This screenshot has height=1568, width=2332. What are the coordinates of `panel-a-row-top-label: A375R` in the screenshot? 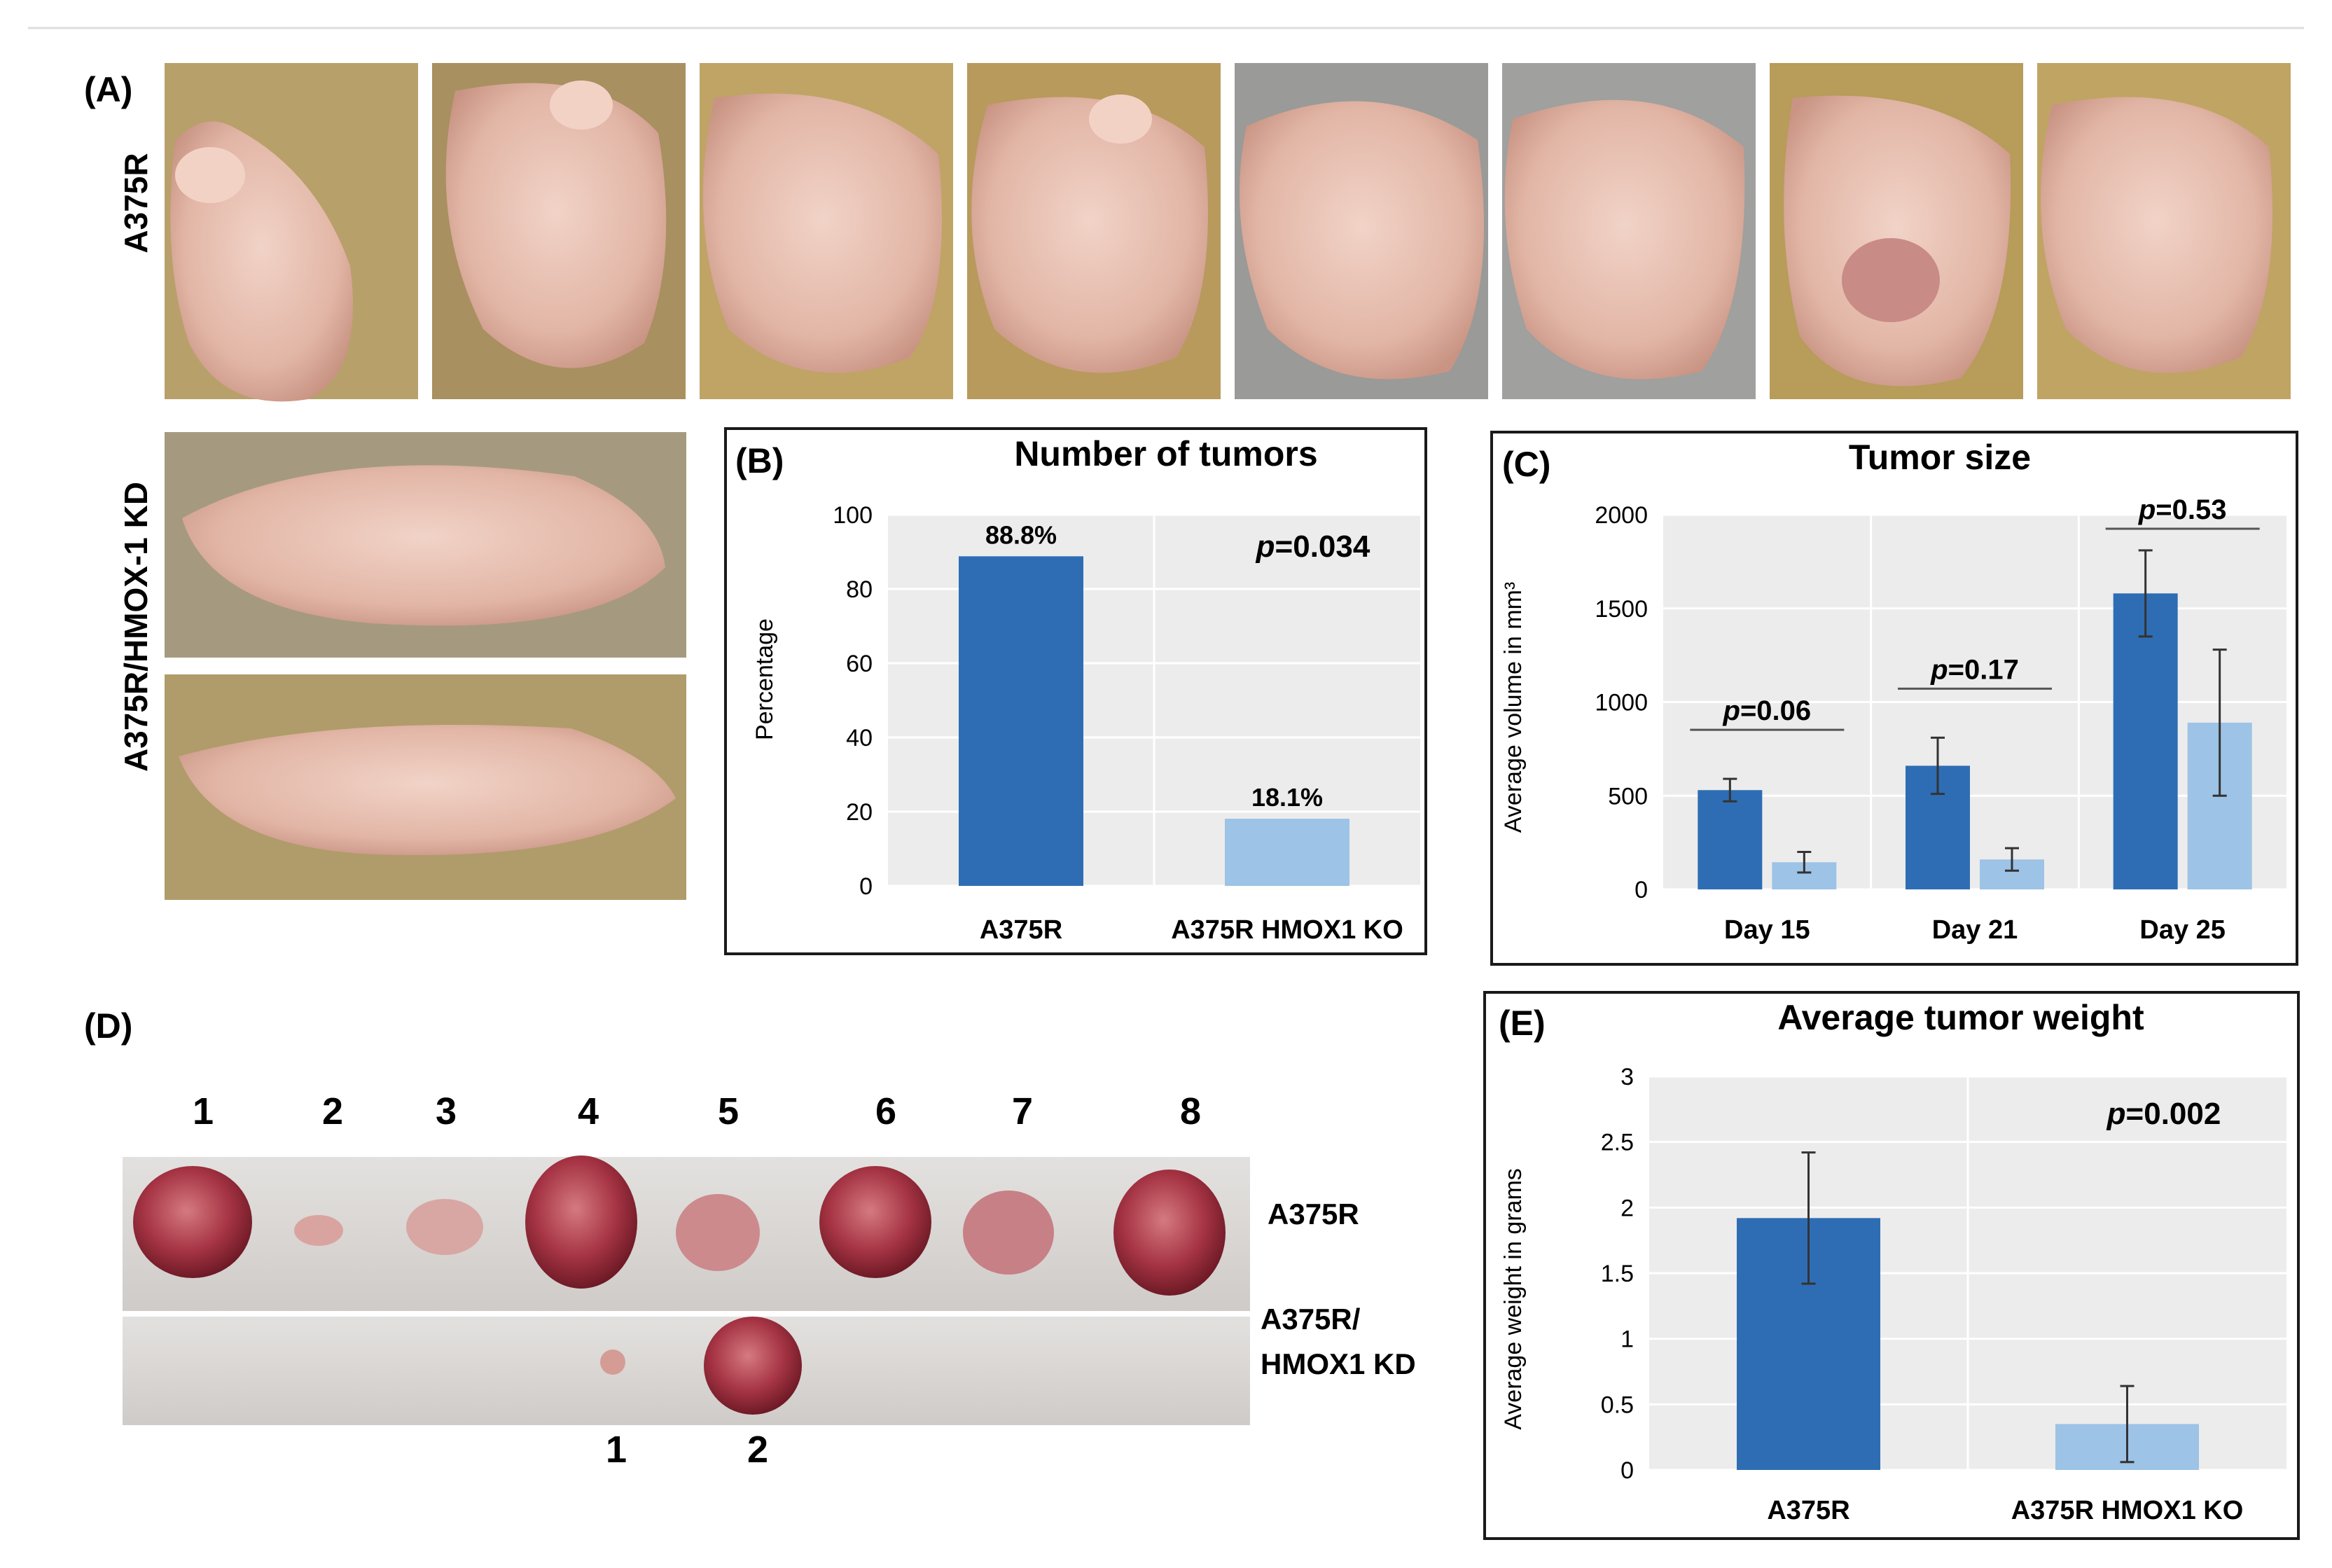 It's located at (136, 203).